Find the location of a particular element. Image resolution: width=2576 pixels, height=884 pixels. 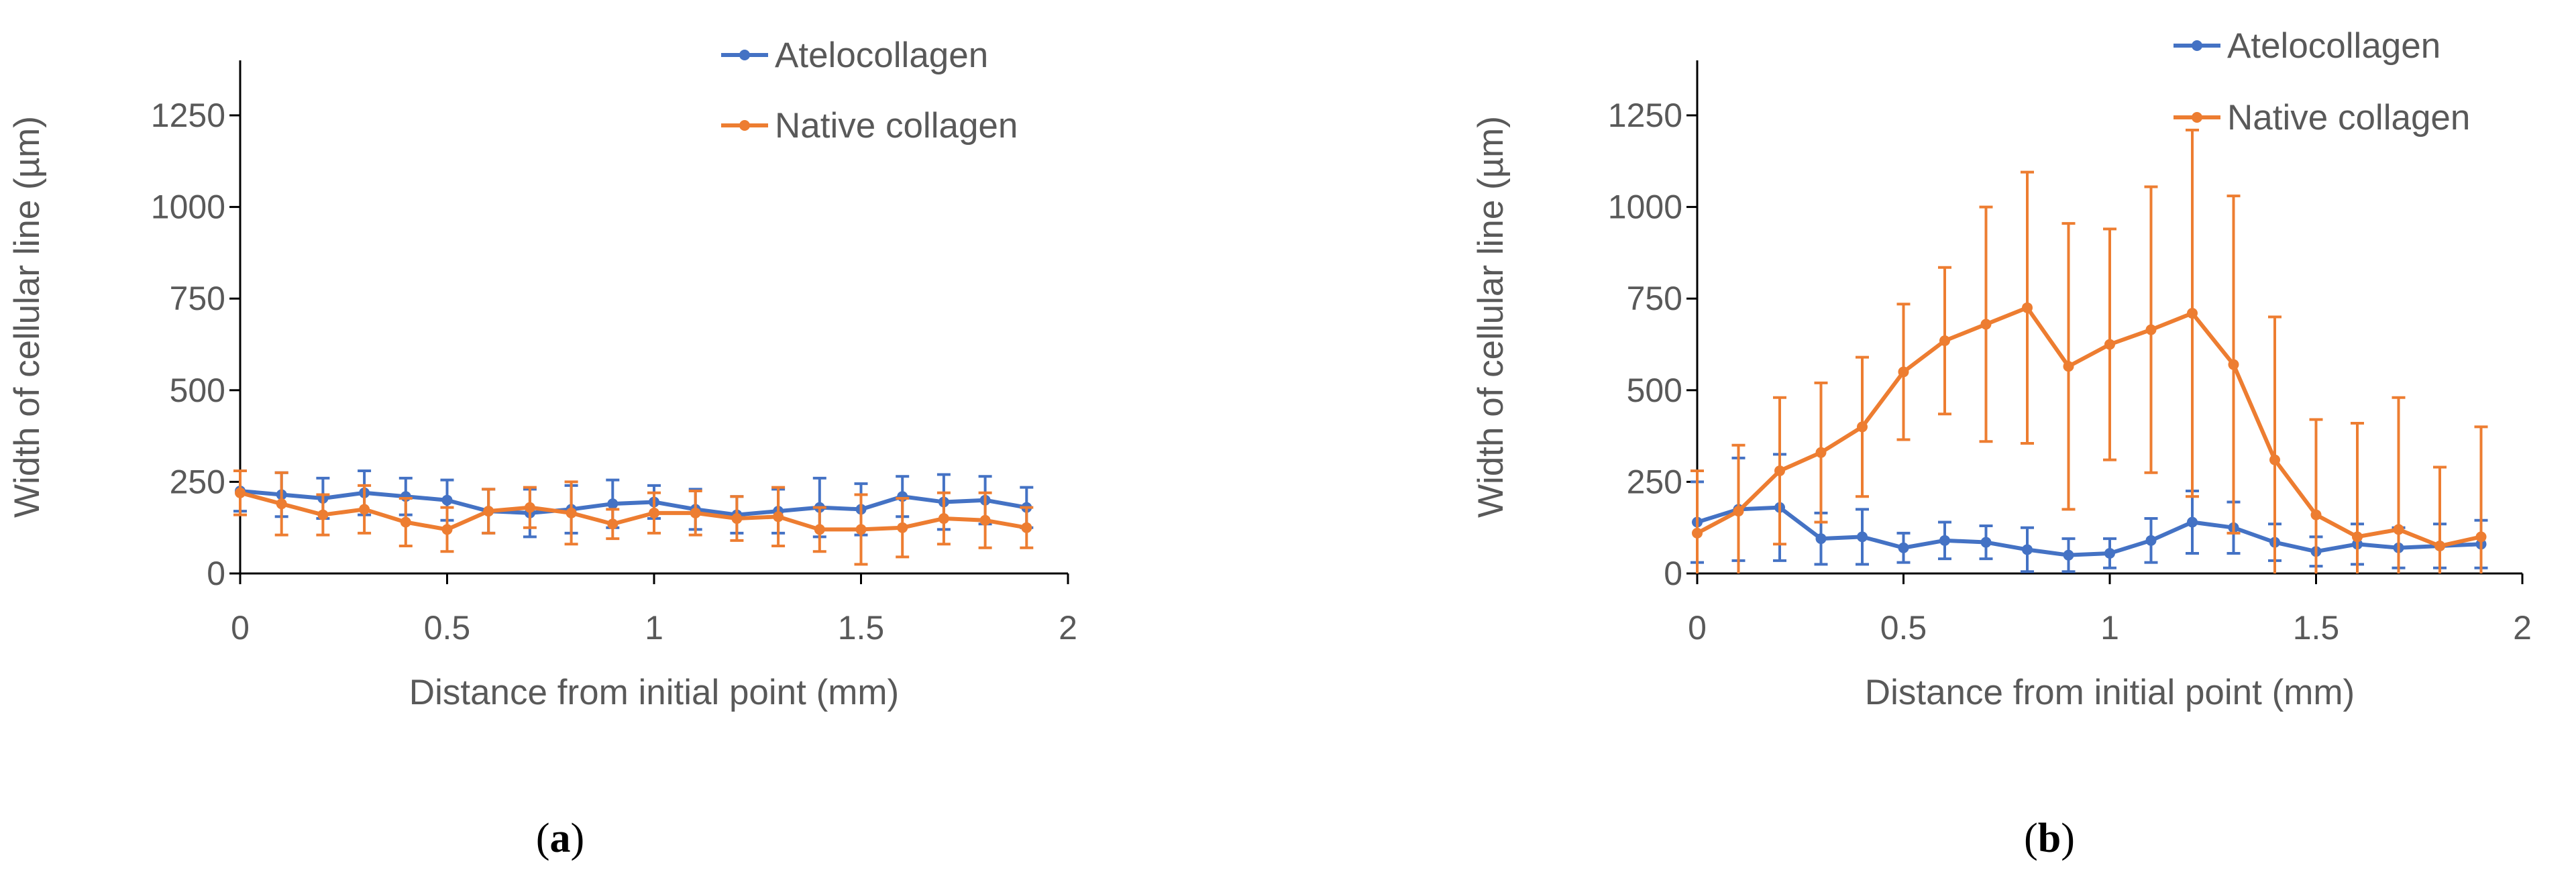

series-native-collagen is located at coordinates (633, 517).